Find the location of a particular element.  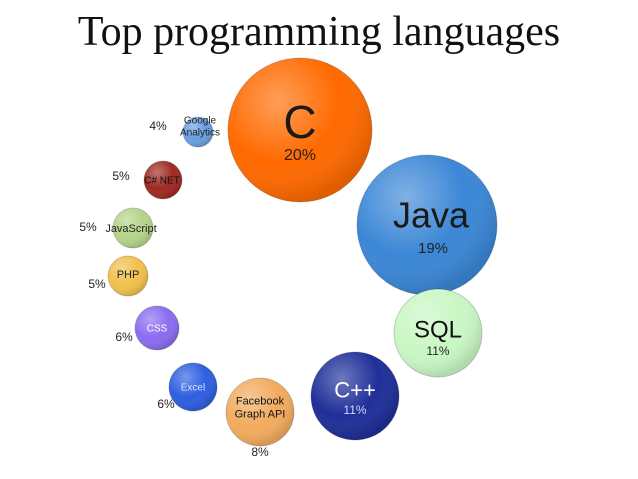

bubble-value-excel: 6% is located at coordinates (166, 404).